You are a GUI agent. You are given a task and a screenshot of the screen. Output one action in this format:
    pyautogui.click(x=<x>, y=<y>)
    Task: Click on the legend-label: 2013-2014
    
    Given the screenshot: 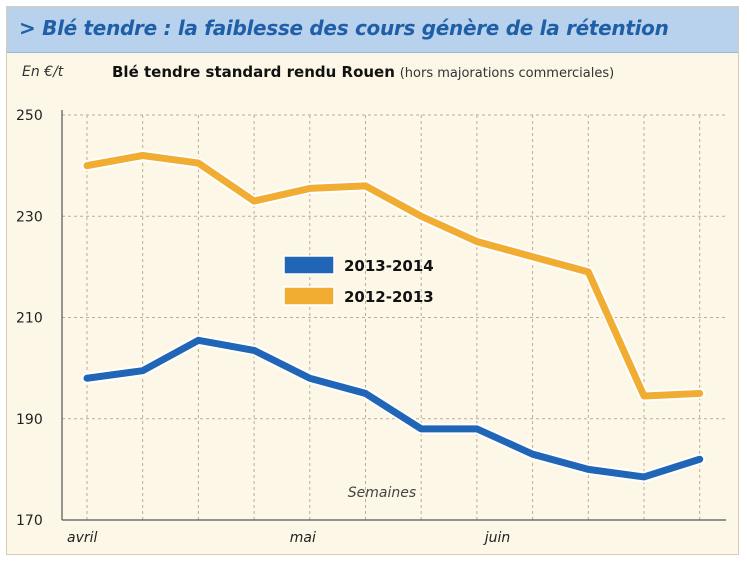 What is the action you would take?
    pyautogui.click(x=389, y=266)
    